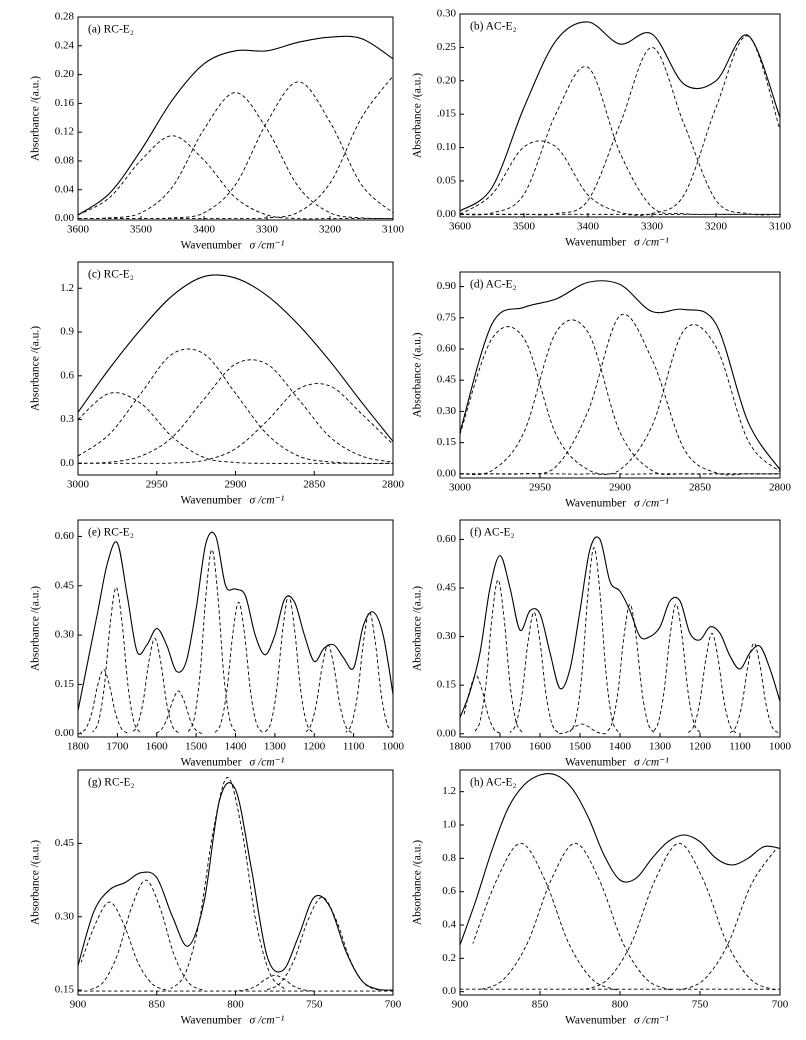 The height and width of the screenshot is (1040, 806). What do you see at coordinates (65, 17) in the screenshot?
I see `y-tick-label: 0.28` at bounding box center [65, 17].